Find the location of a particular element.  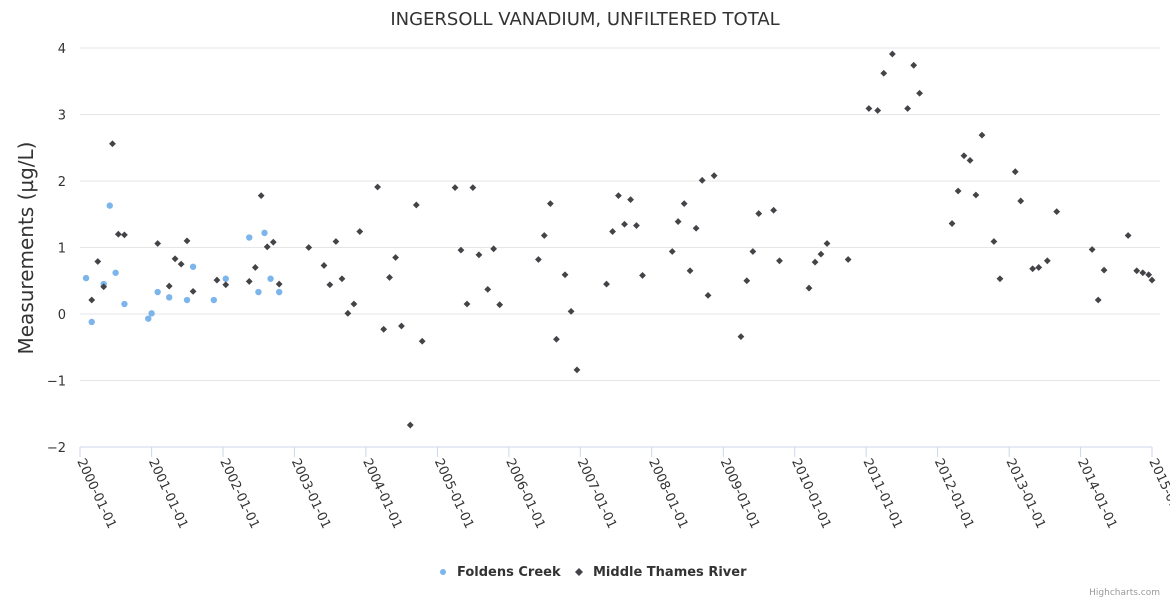

legend-item-middle-thames-river: Middle Thames River is located at coordinates (661, 572).